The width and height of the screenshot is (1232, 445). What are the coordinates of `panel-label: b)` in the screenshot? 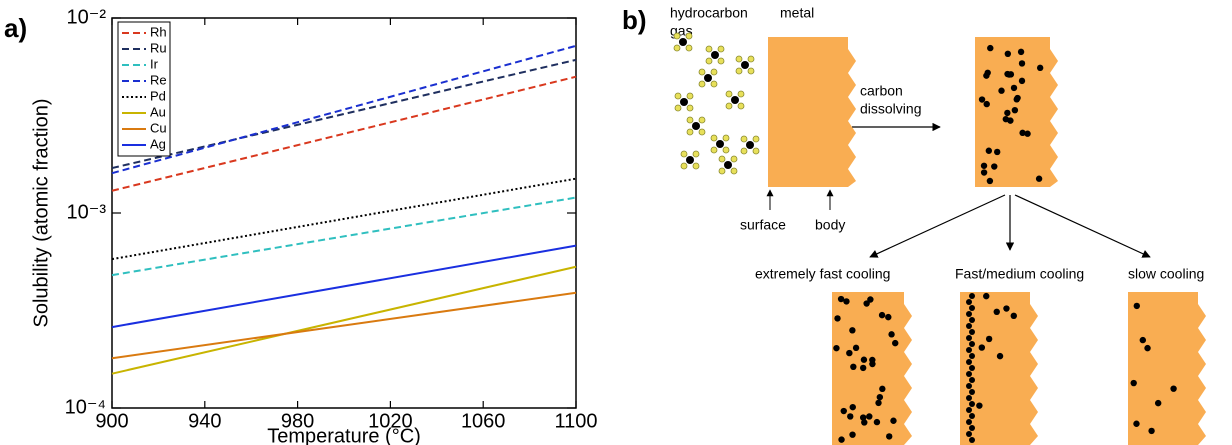 It's located at (634, 20).